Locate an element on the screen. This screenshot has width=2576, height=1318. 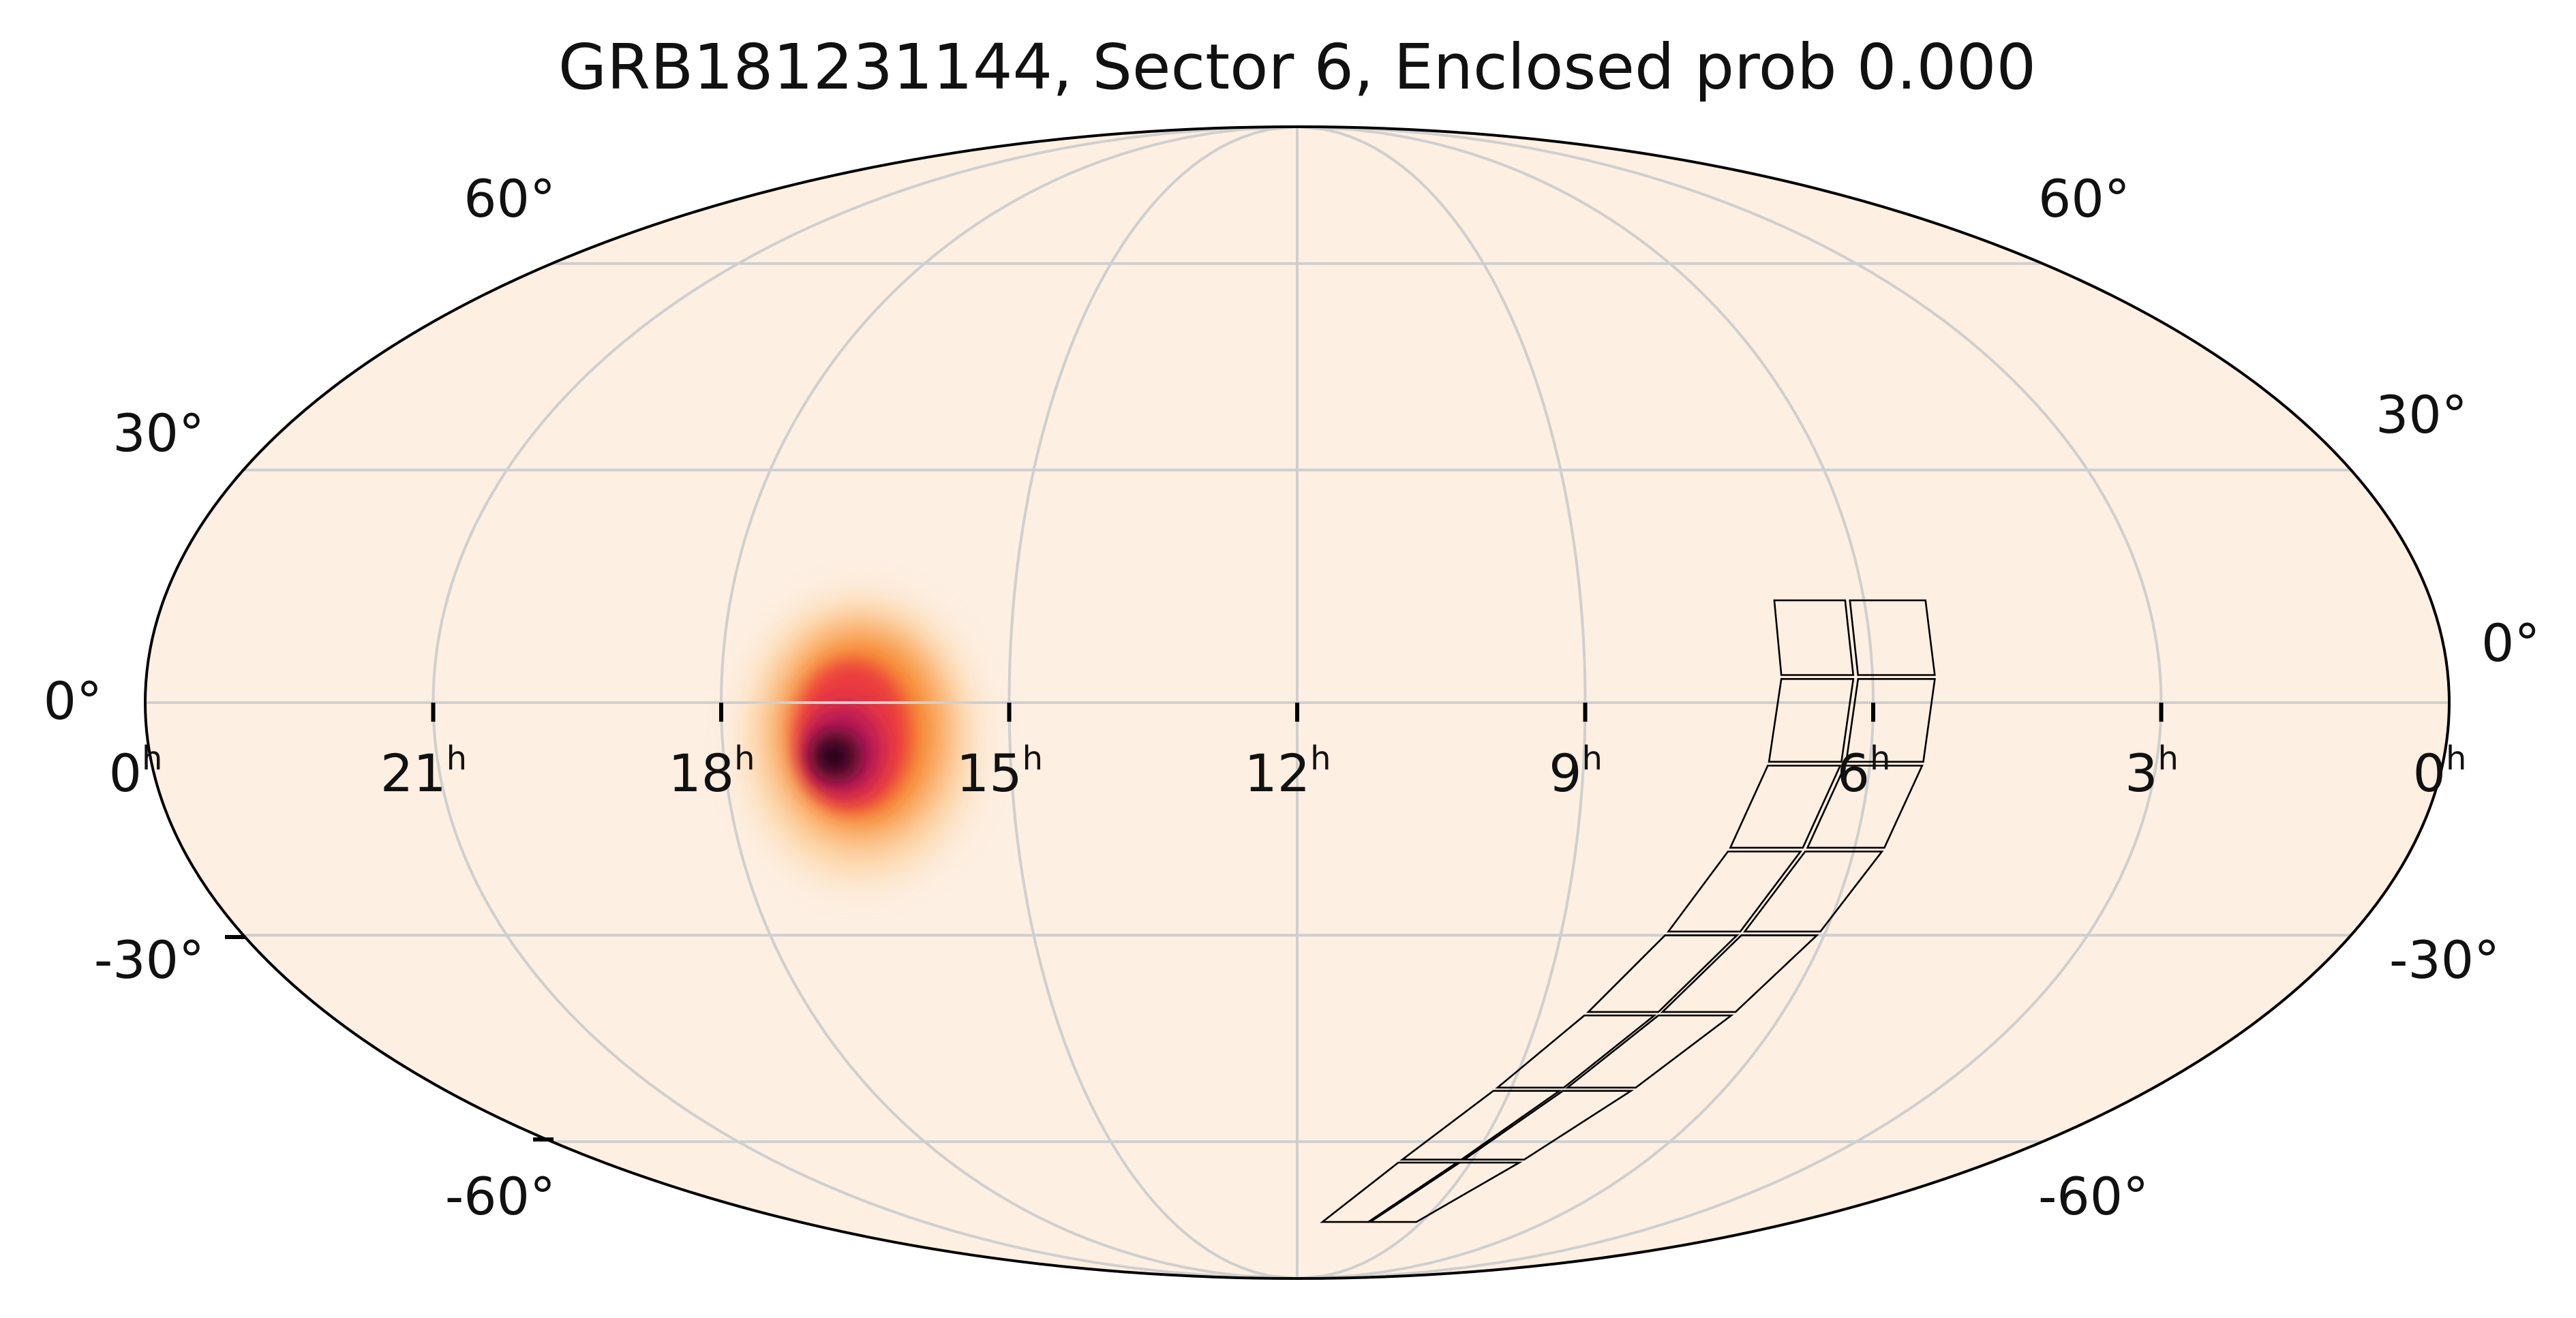
ra-tick-label: 6h is located at coordinates (1864, 771).